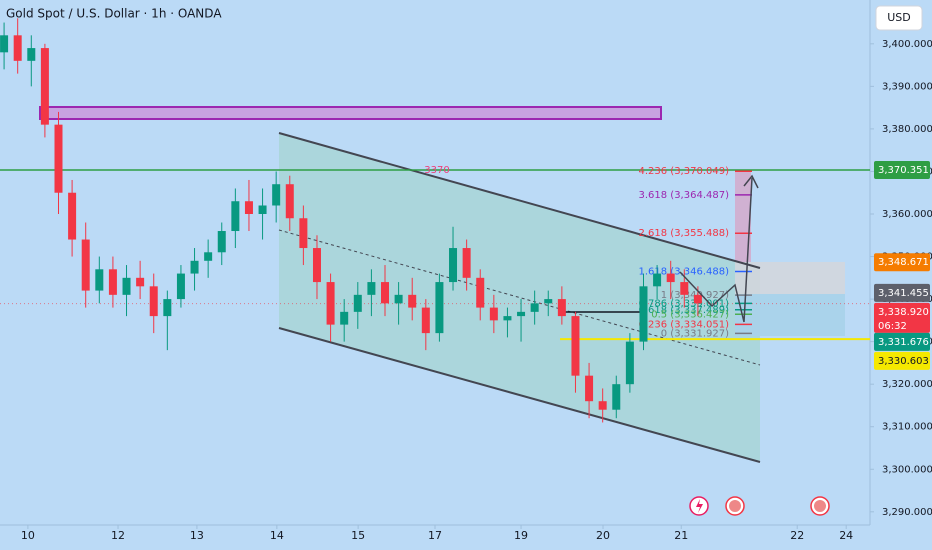  I want to click on price-label: 3,331.676, so click(903, 342).